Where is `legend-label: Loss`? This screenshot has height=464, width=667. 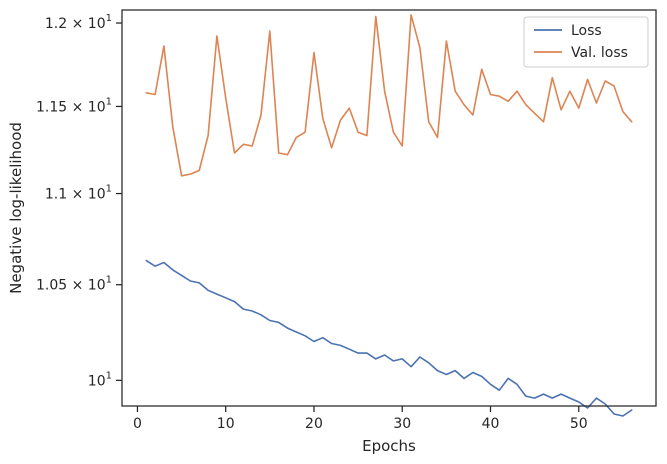 legend-label: Loss is located at coordinates (586, 31).